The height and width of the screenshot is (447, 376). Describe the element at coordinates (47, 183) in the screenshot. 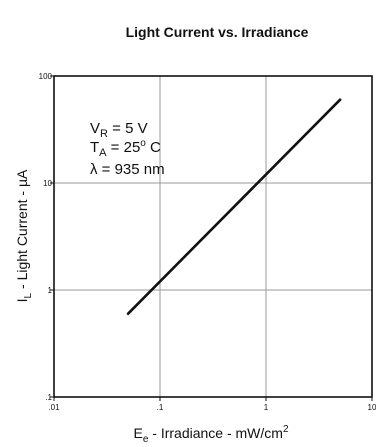

I see `y-tick-label: 10` at that location.